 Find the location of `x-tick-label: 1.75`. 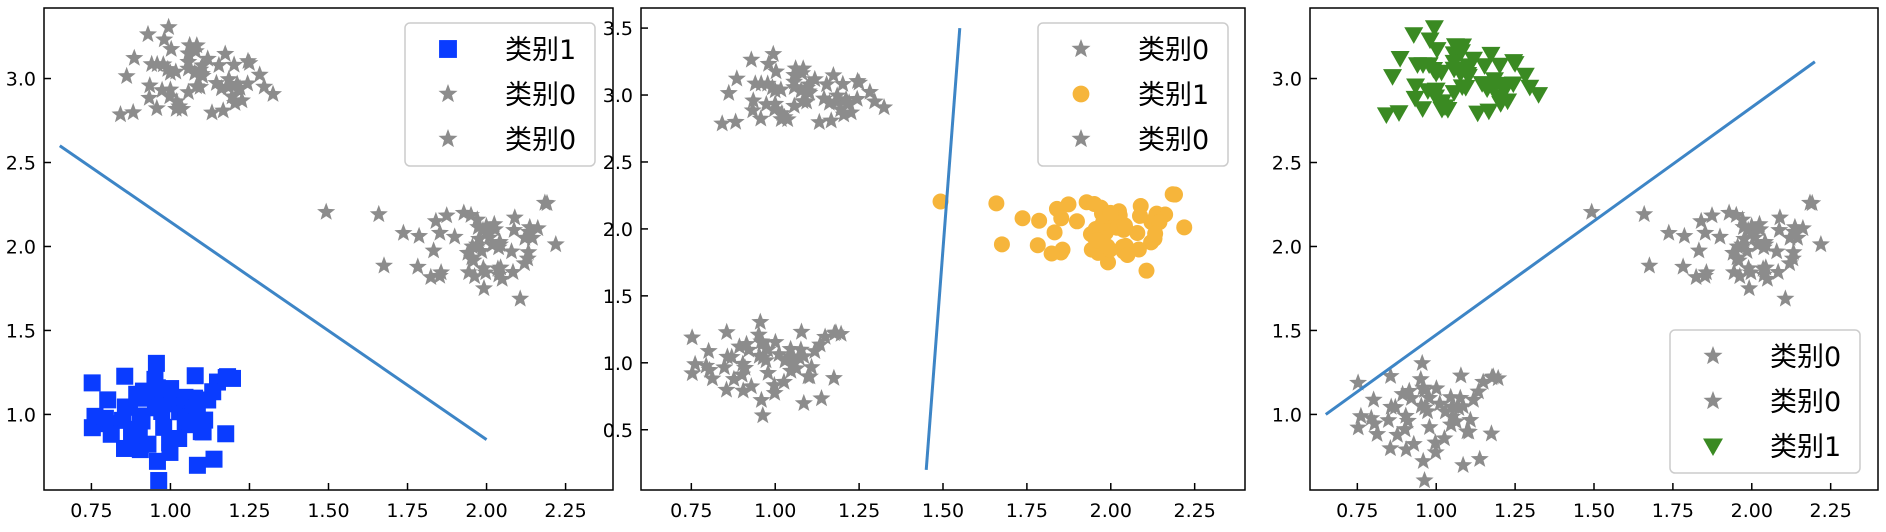

x-tick-label: 1.75 is located at coordinates (407, 511).